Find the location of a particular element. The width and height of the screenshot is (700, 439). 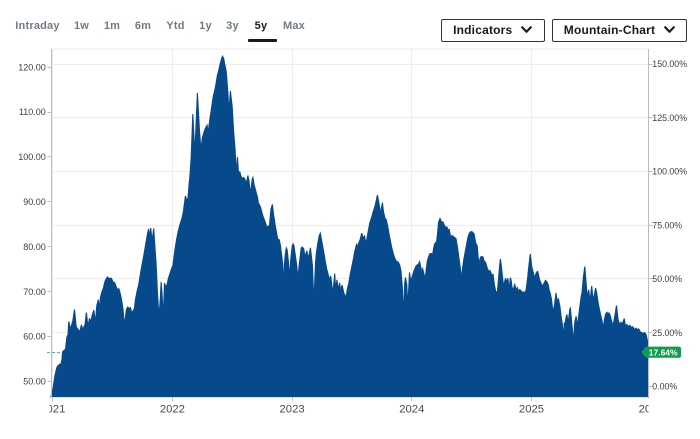

svg-text: 110.00 is located at coordinates (32, 112).